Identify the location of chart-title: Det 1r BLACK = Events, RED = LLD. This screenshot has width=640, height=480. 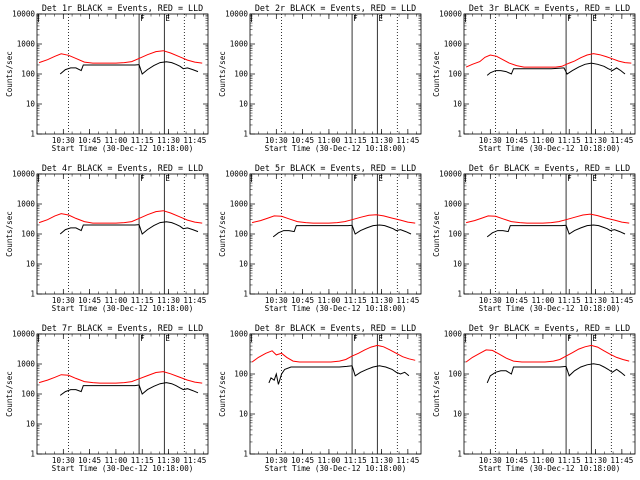
(122, 8).